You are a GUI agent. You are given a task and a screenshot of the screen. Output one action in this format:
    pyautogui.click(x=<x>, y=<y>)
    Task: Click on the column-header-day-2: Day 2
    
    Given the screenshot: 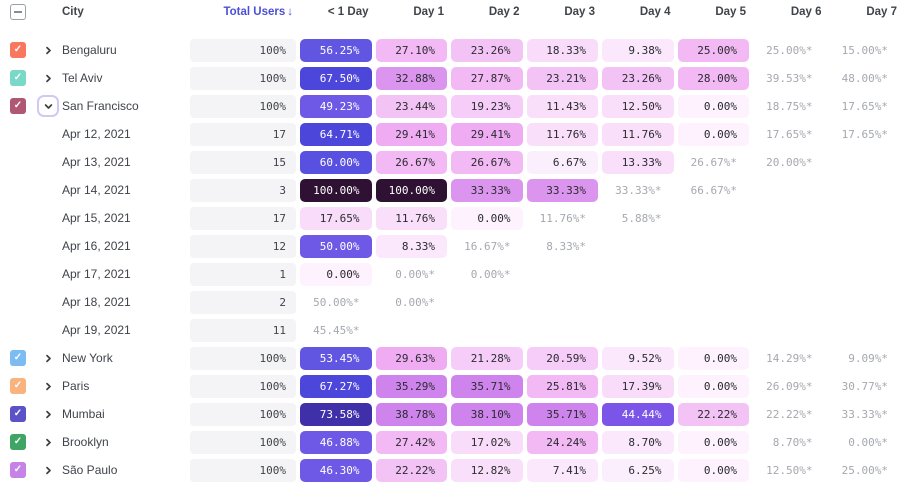 What is the action you would take?
    pyautogui.click(x=504, y=11)
    